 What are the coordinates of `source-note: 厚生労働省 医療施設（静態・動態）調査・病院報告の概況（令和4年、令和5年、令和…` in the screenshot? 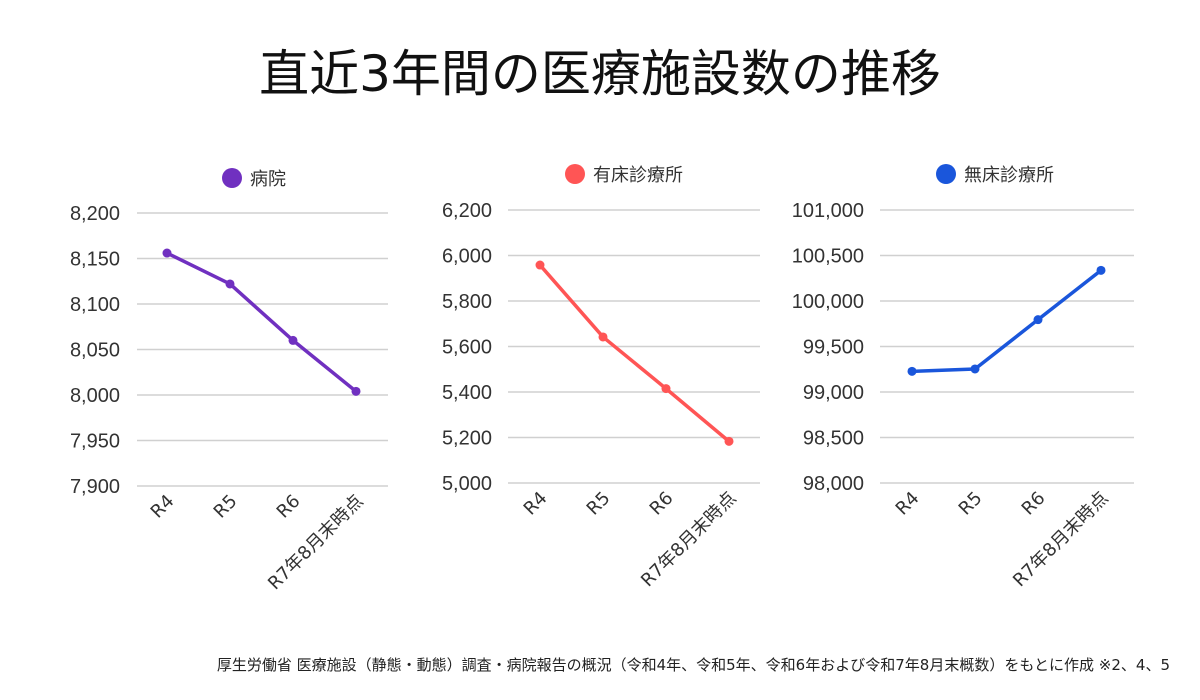 It's located at (693, 665).